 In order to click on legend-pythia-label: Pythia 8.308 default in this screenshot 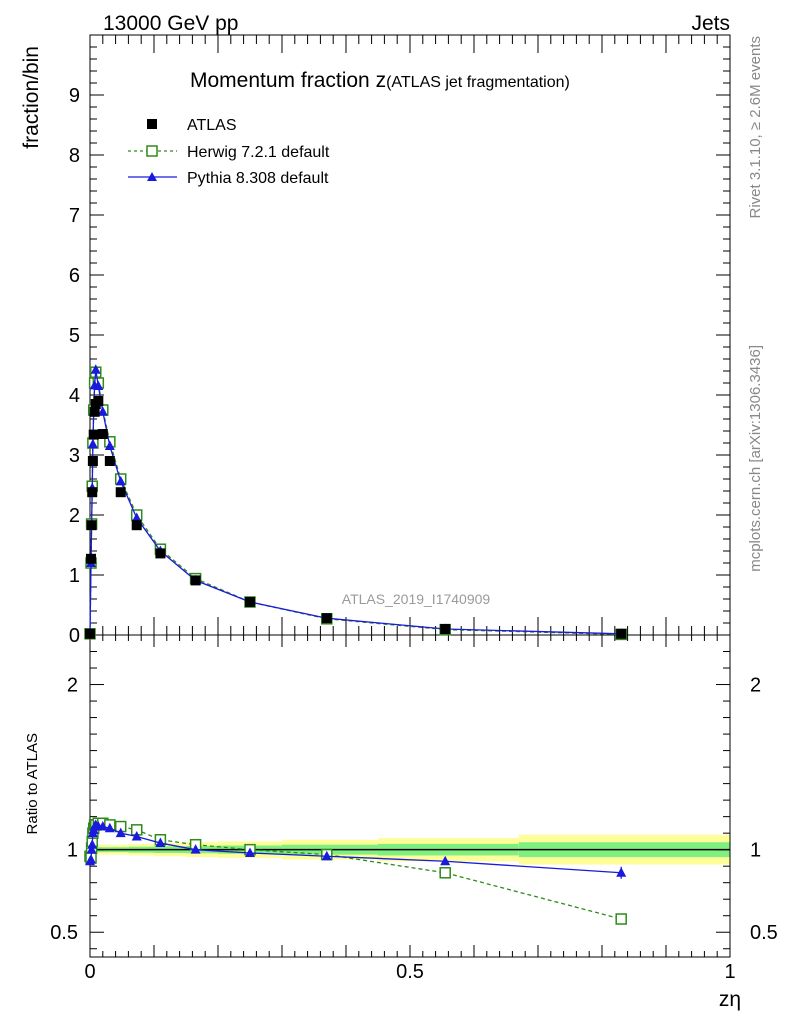, I will do `click(258, 178)`.